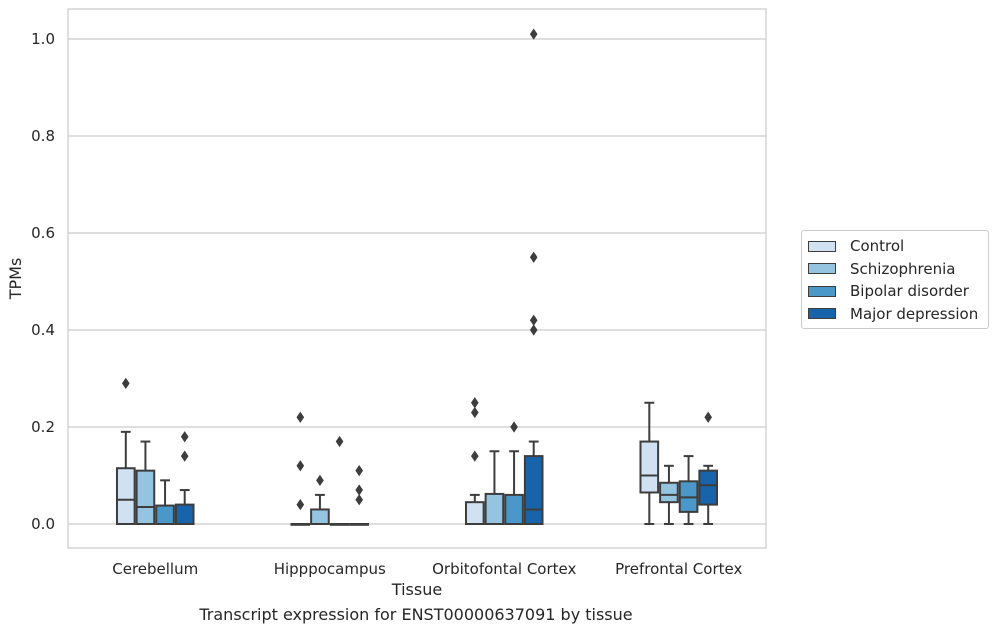  What do you see at coordinates (914, 313) in the screenshot?
I see `legend-label: Major depression` at bounding box center [914, 313].